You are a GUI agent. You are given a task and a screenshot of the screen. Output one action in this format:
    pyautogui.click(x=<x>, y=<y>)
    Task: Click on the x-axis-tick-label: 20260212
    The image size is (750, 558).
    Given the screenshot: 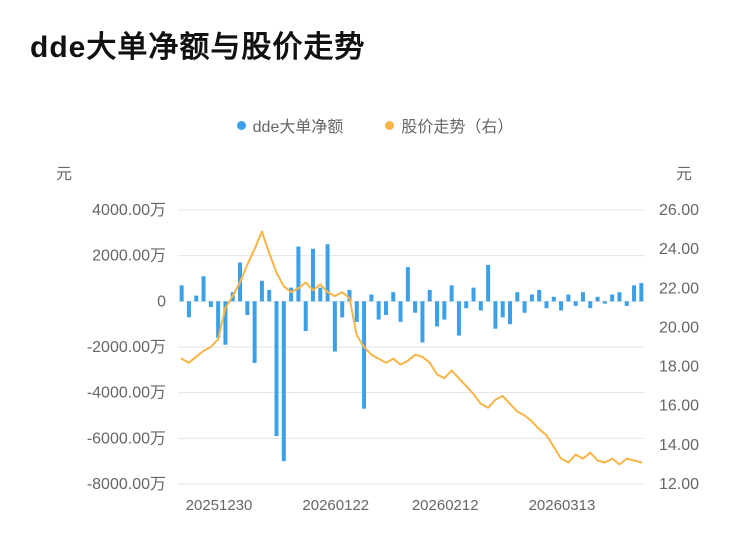 What is the action you would take?
    pyautogui.click(x=445, y=505)
    